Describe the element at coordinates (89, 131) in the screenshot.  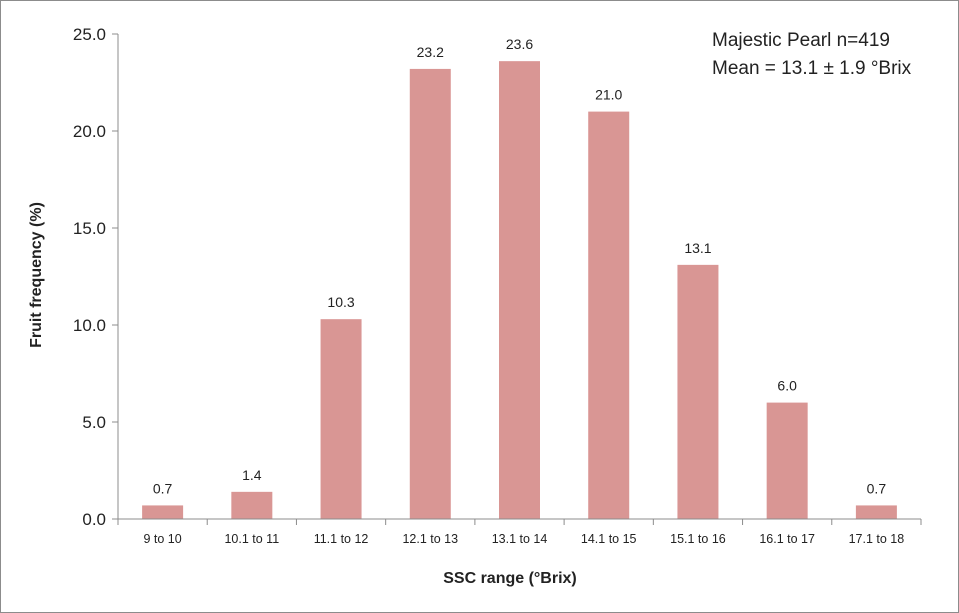
I see `y-tick-label: 20.0` at that location.